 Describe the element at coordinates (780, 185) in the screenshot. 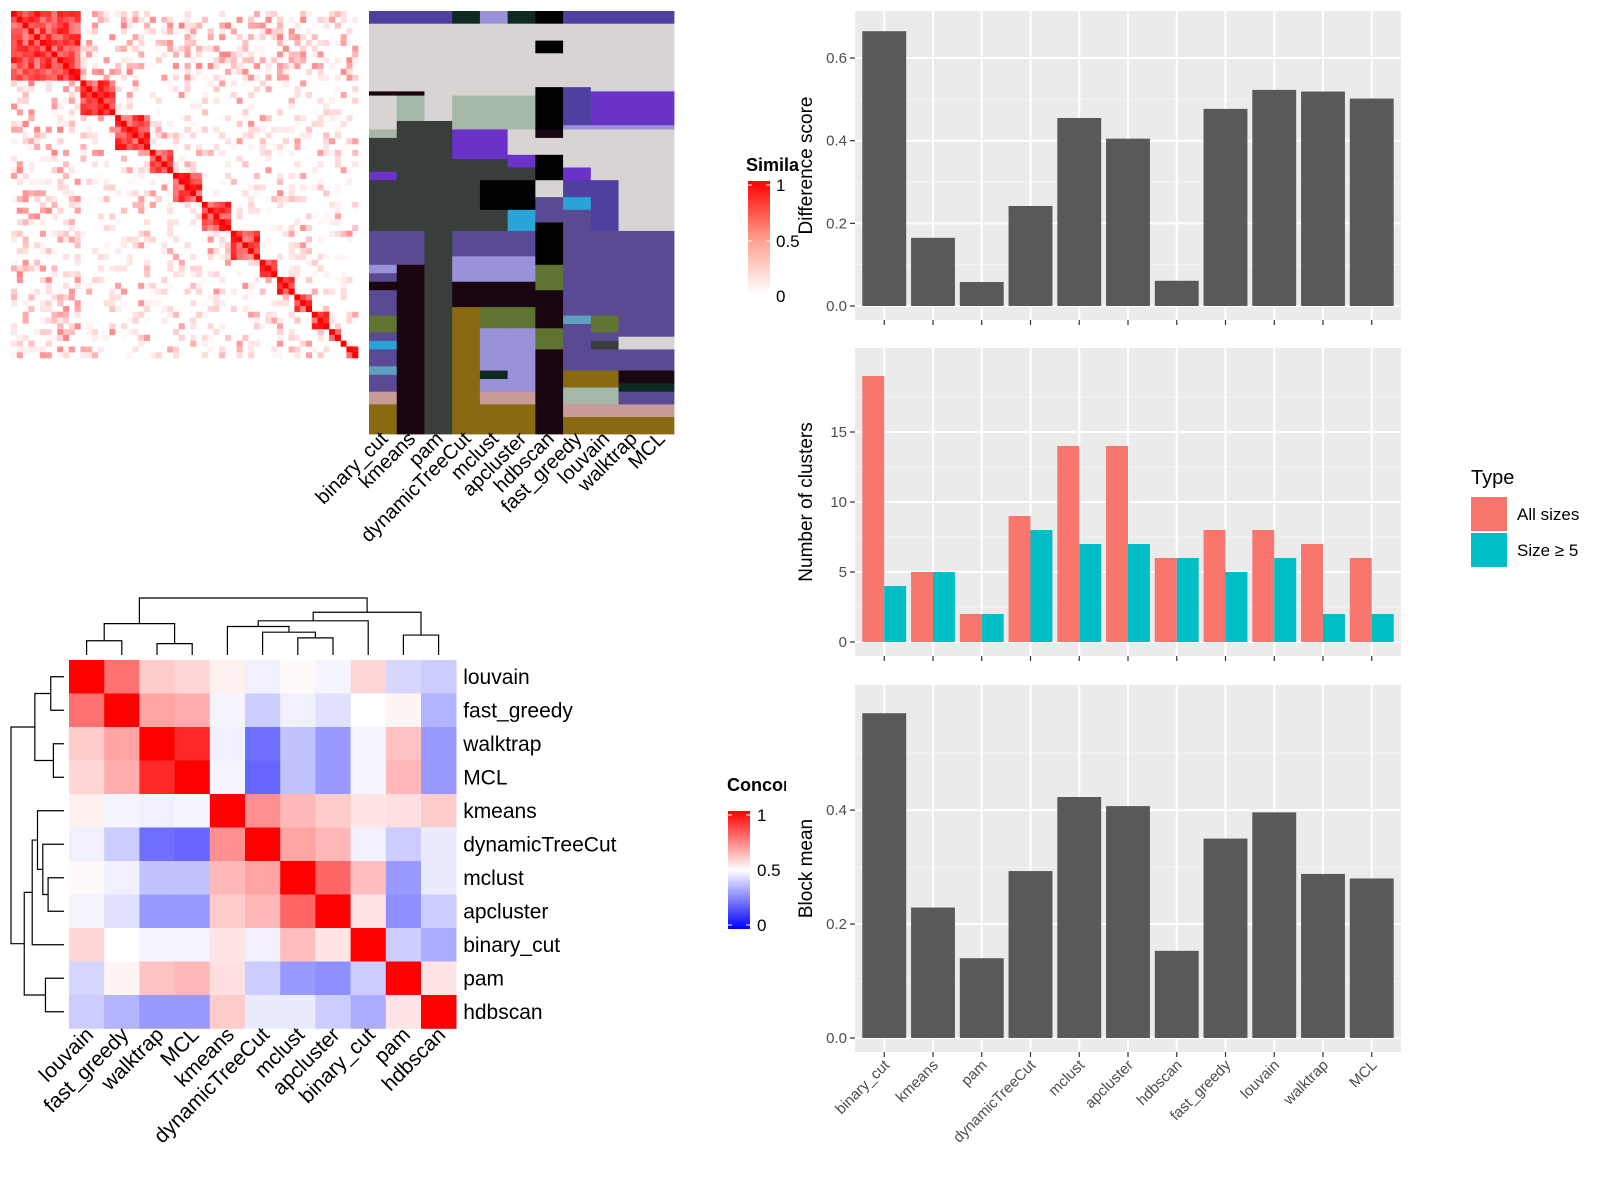

I see `similarity-tick-1: 1` at that location.